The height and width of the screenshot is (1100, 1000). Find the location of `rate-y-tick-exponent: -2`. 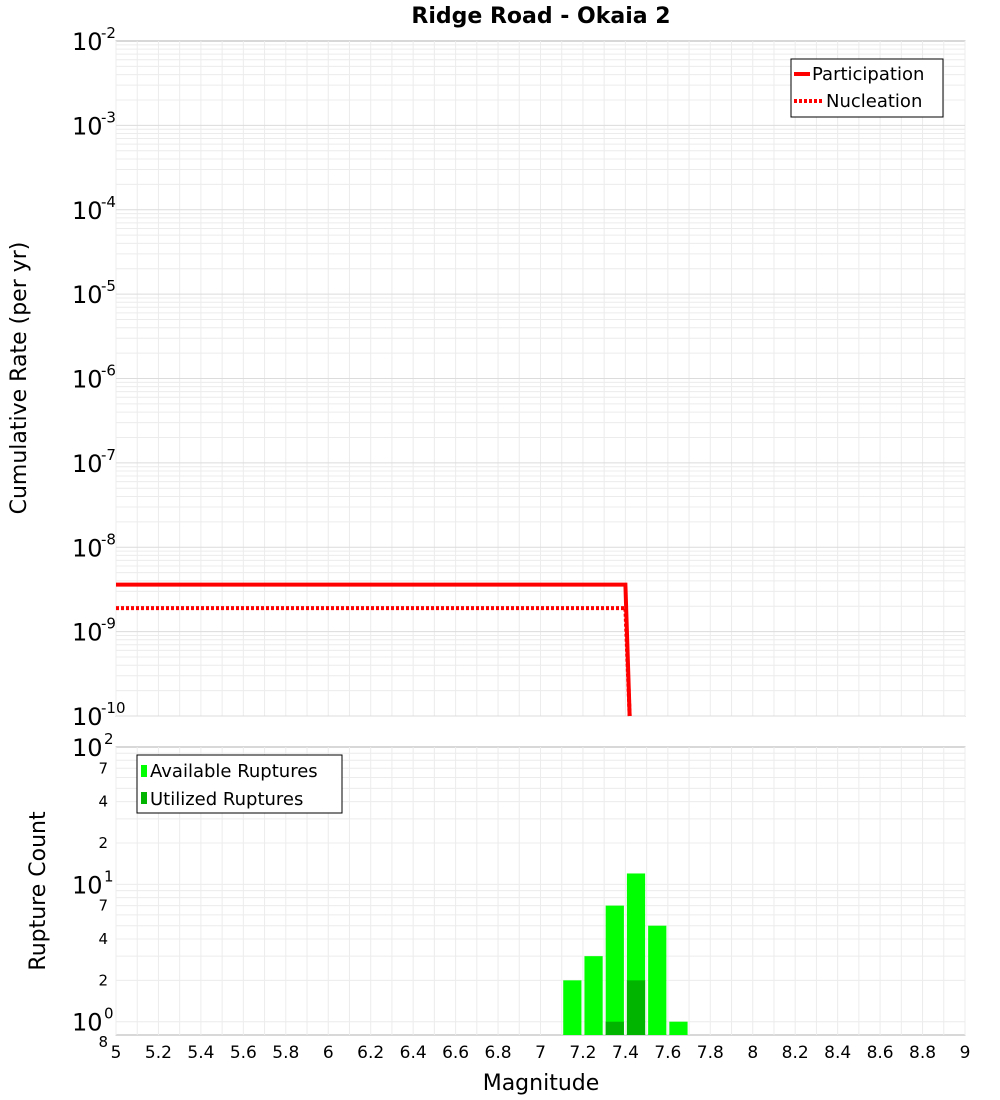

rate-y-tick-exponent: -2 is located at coordinates (108, 33).